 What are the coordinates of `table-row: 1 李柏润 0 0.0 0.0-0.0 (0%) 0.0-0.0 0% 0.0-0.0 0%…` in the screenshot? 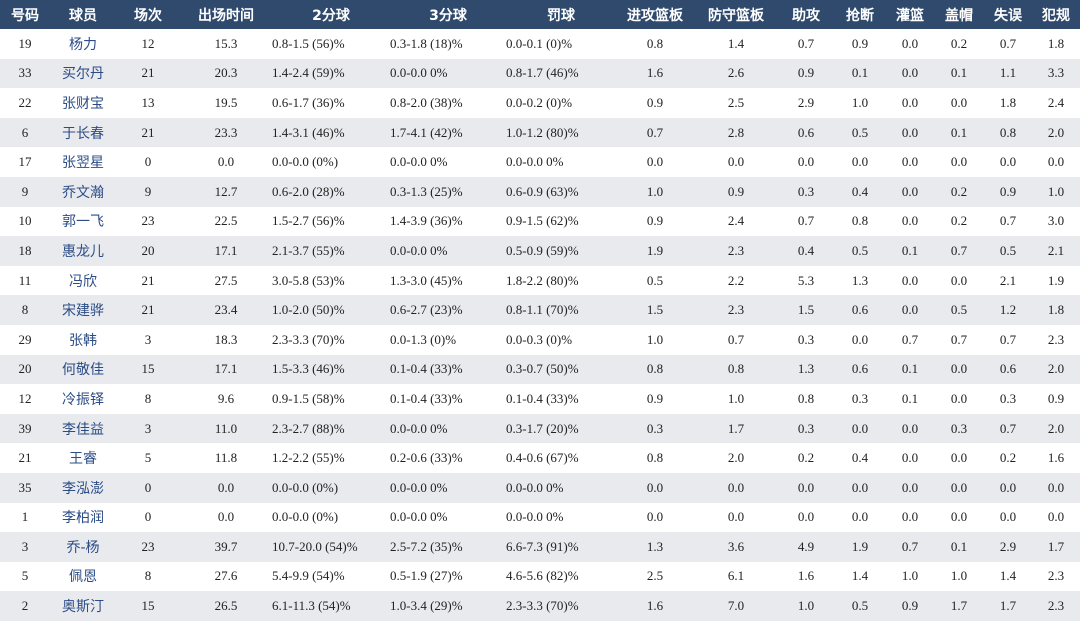 It's located at (540, 517).